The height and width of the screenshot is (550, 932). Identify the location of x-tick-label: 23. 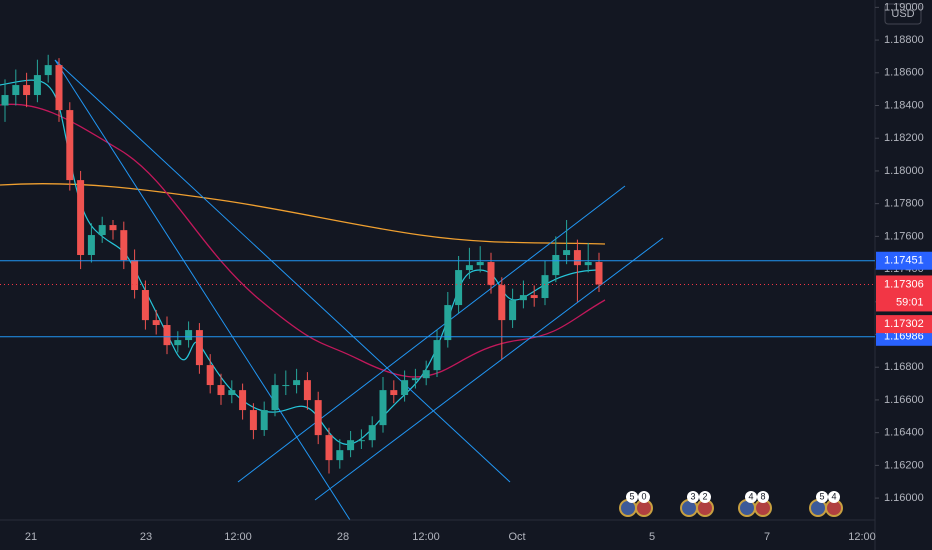
(146, 537).